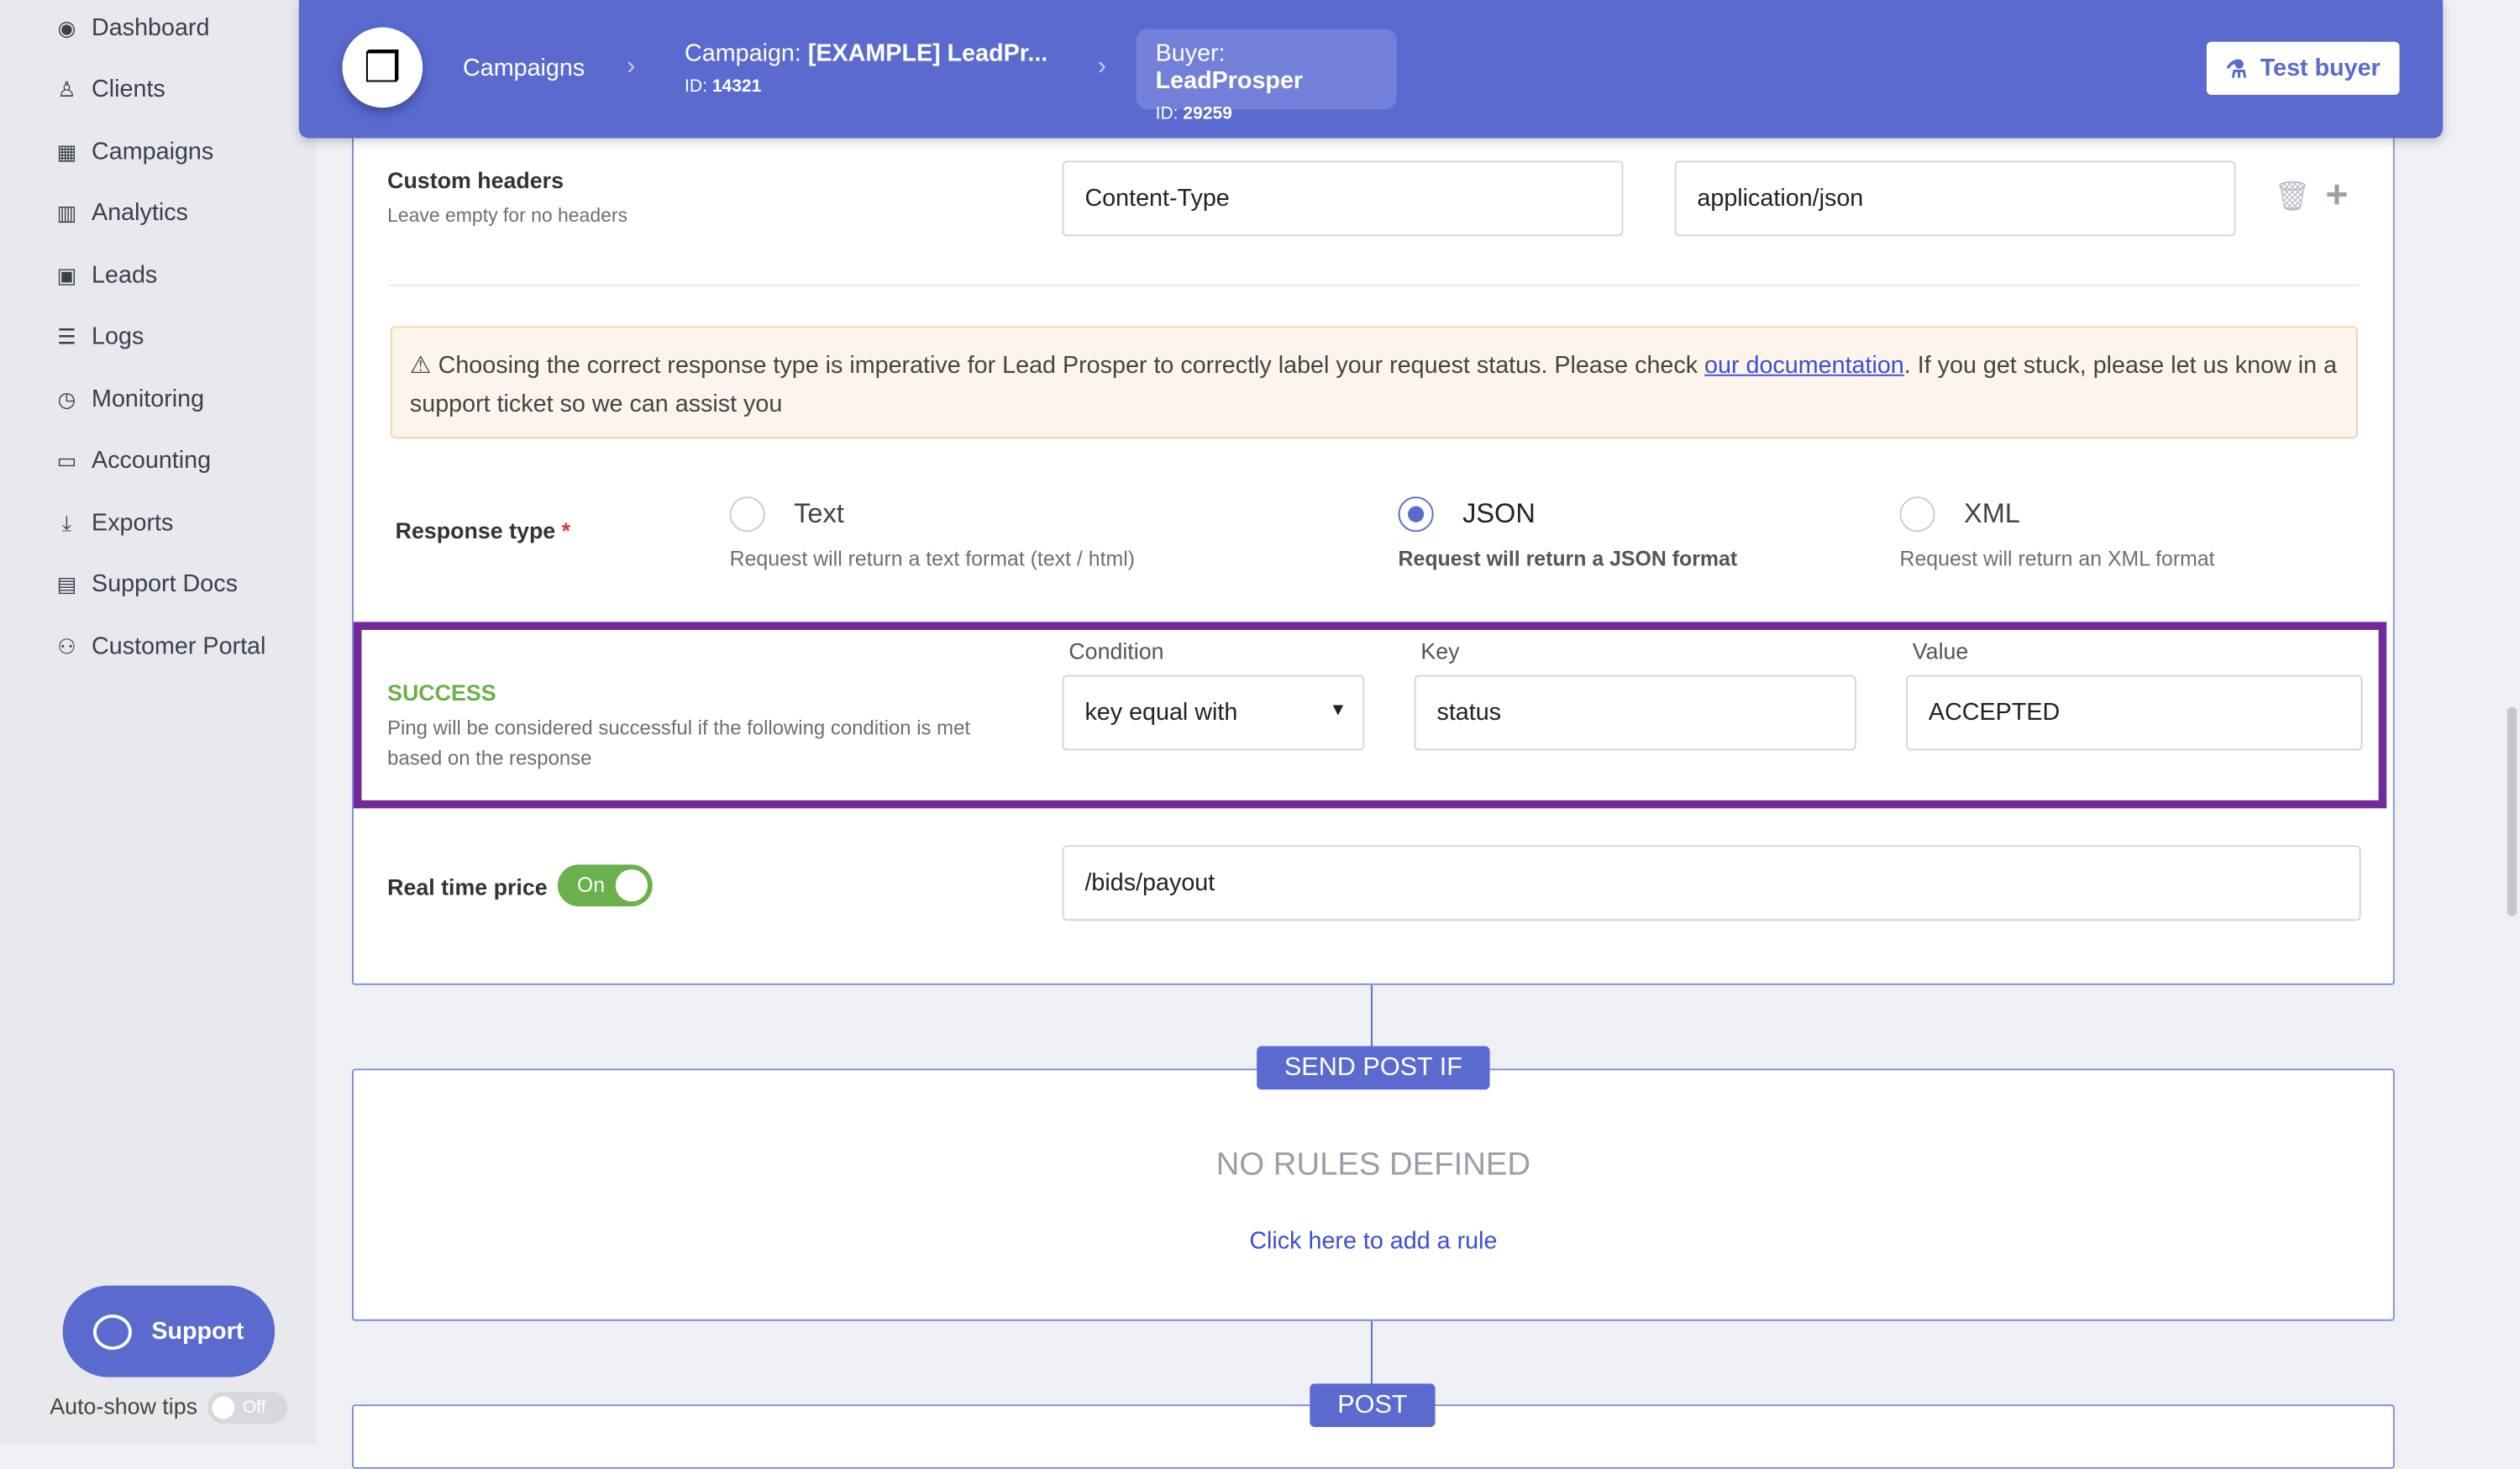  What do you see at coordinates (1229, 81) in the screenshot?
I see `buyer-name: LeadProsper` at bounding box center [1229, 81].